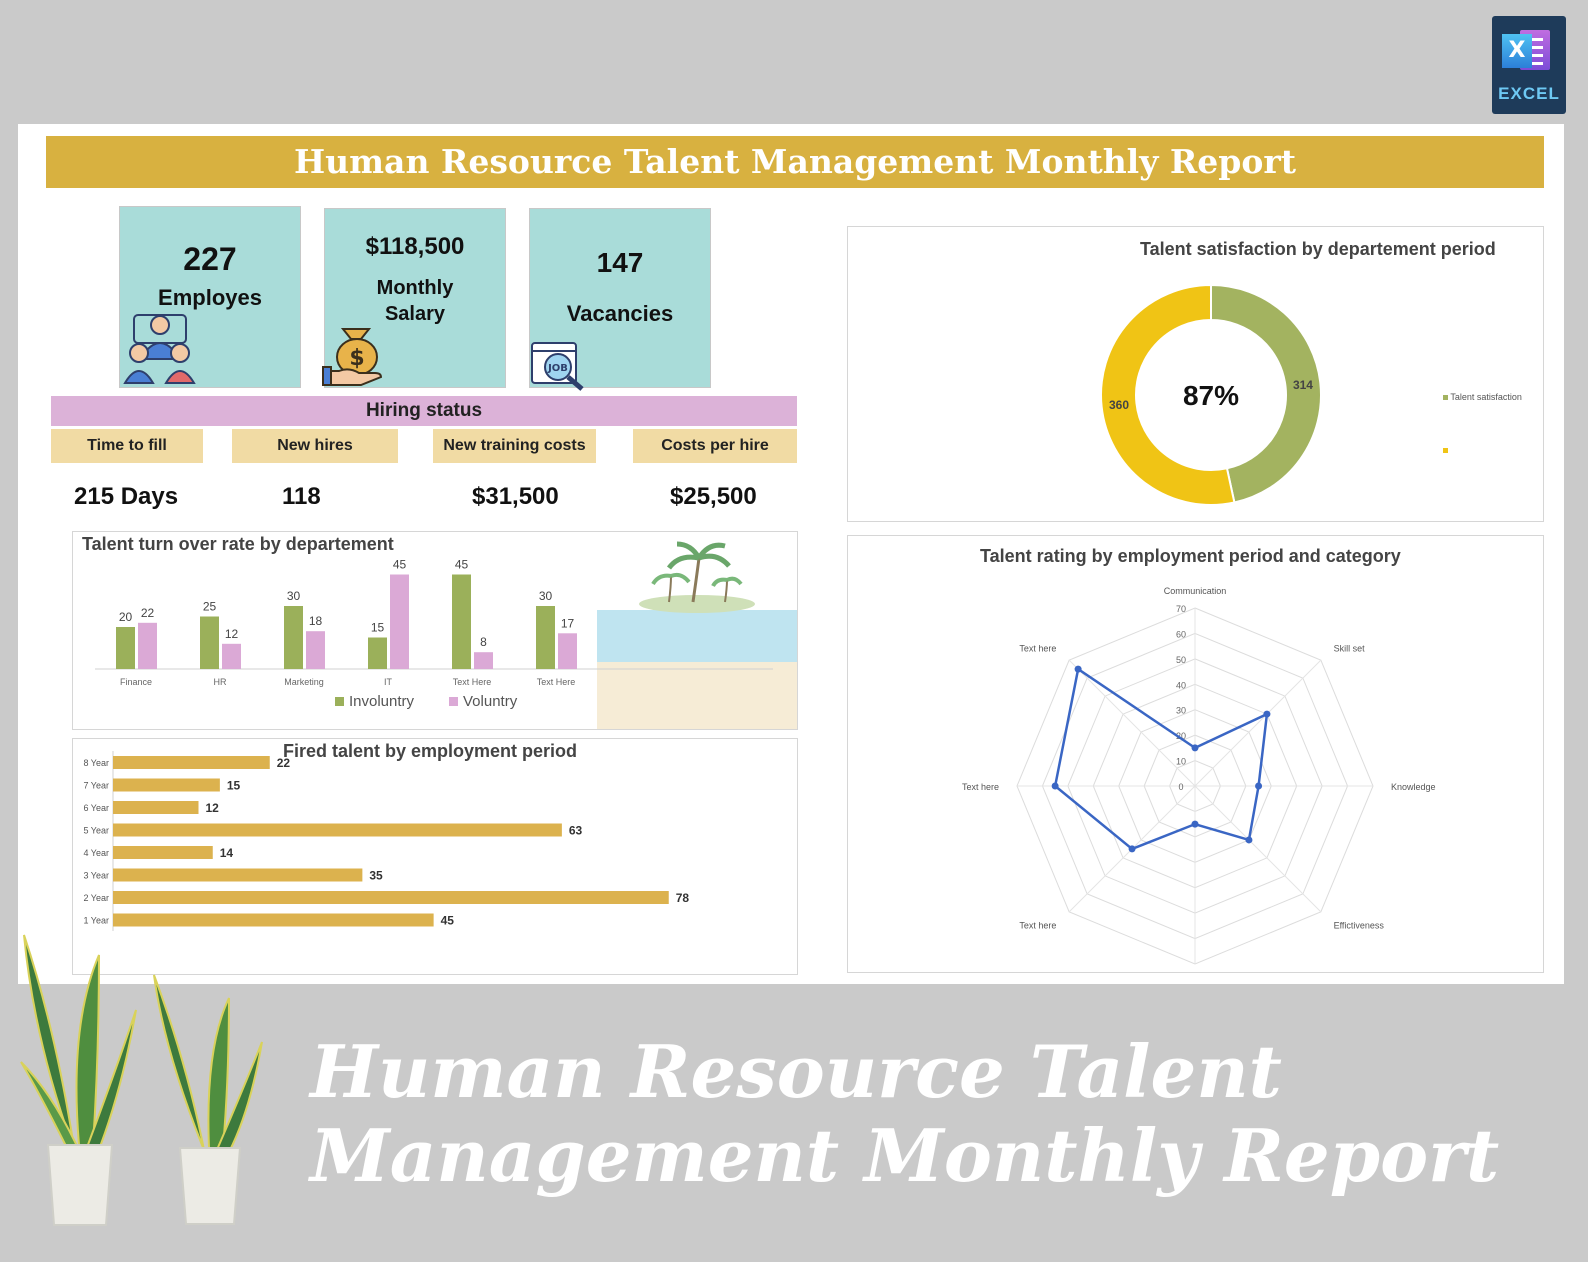  I want to click on kpi-employees-card: 227 Employes, so click(210, 297).